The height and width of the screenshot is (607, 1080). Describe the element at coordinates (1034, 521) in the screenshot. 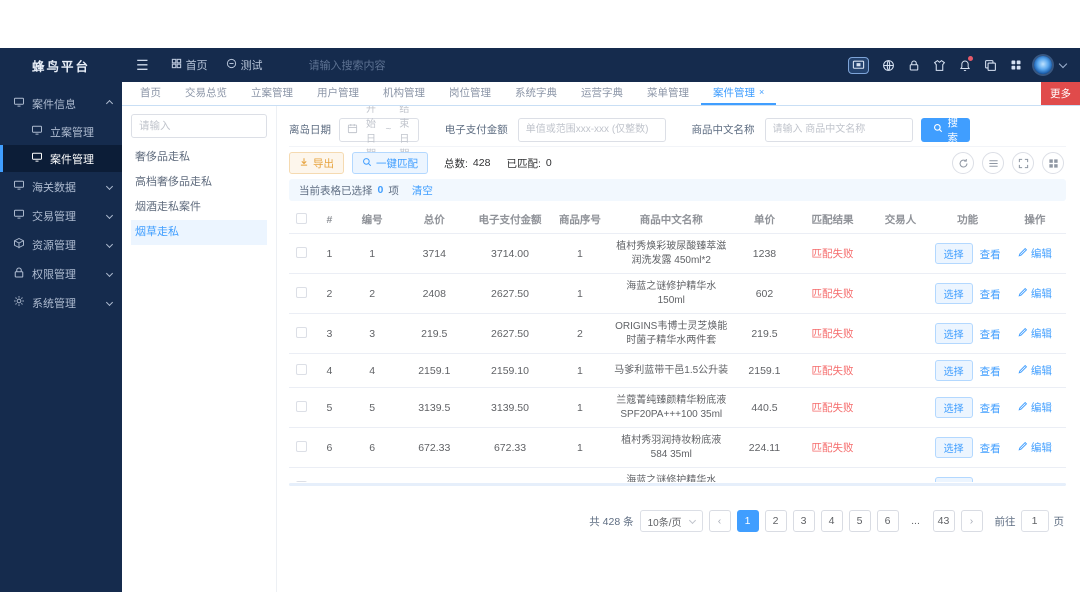

I see `goto-page-input` at that location.